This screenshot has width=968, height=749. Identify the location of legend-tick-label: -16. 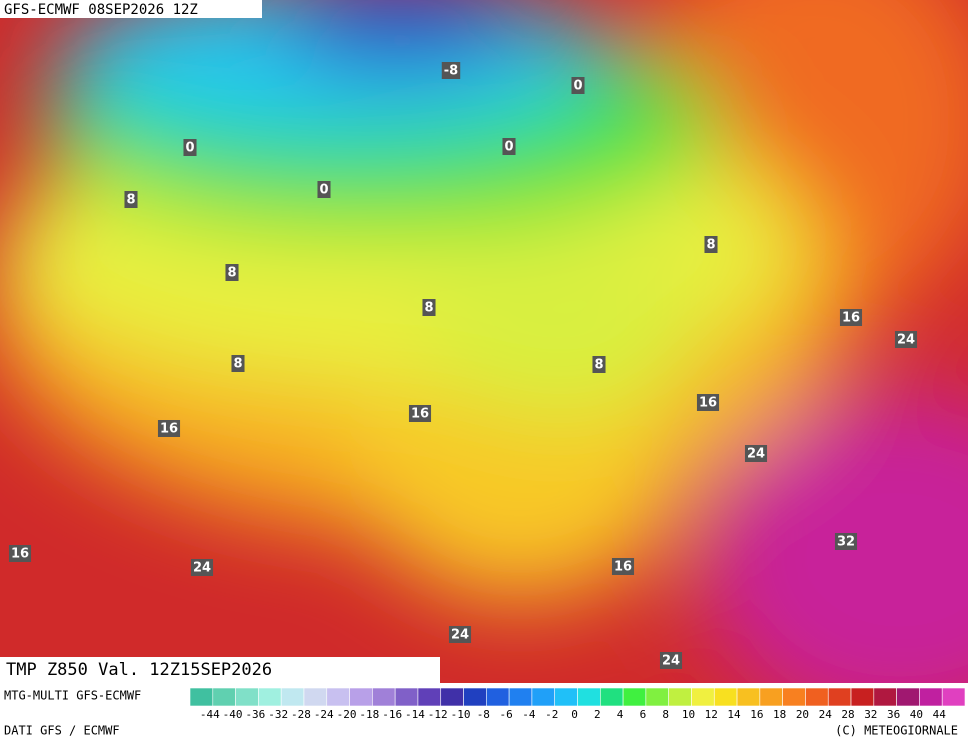
(392, 714).